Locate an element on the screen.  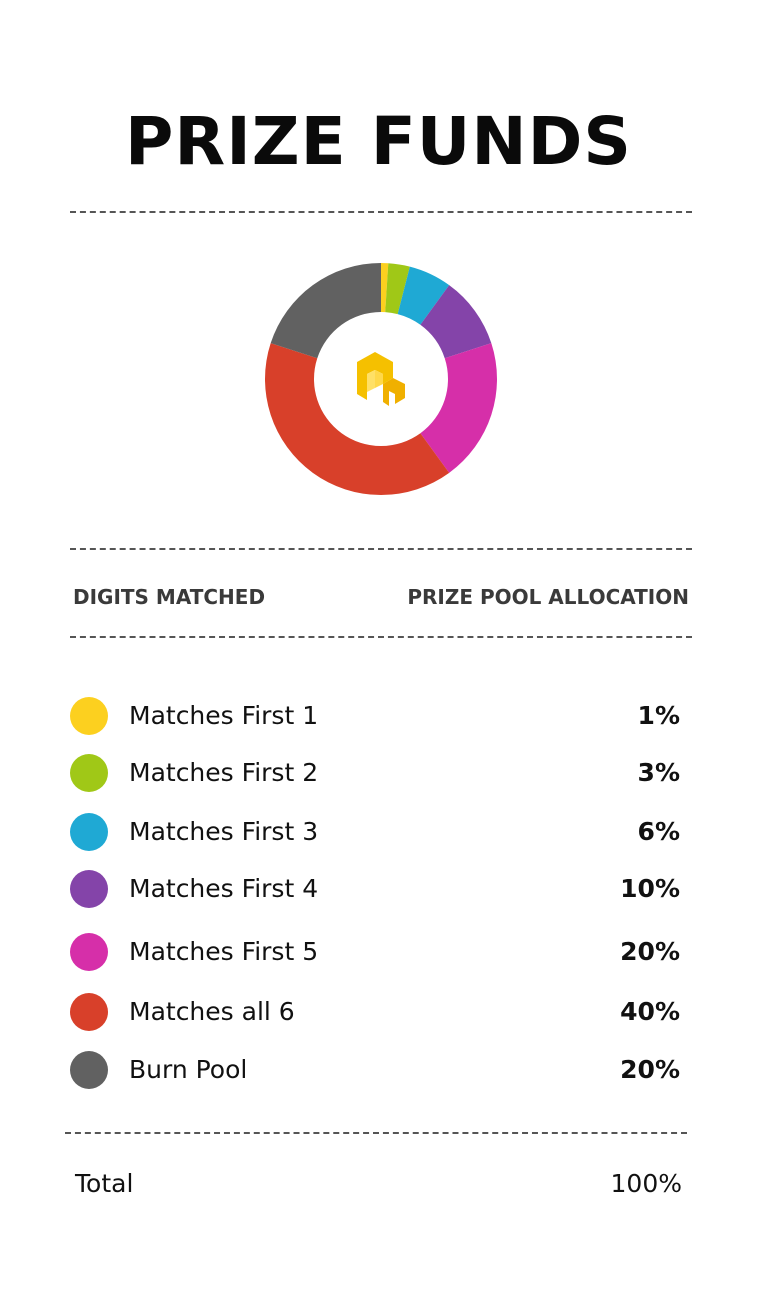
legend-row: Matches all 6 40% is located at coordinates (375, 1012).